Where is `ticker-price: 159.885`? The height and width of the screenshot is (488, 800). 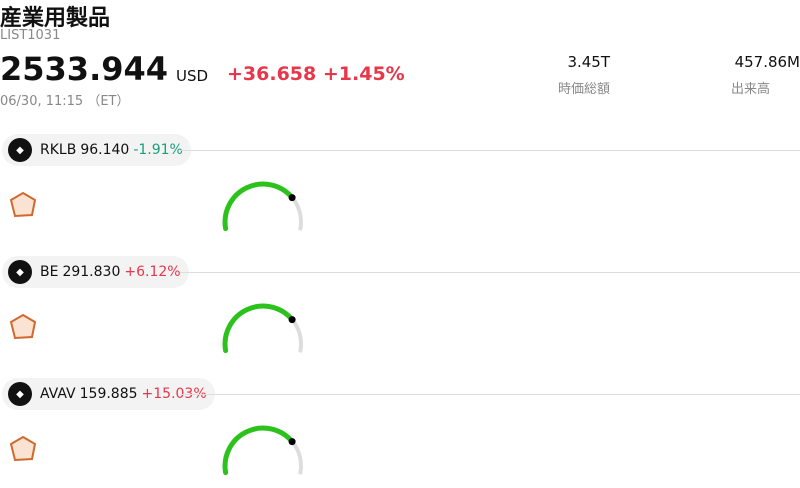
ticker-price: 159.885 is located at coordinates (108, 394).